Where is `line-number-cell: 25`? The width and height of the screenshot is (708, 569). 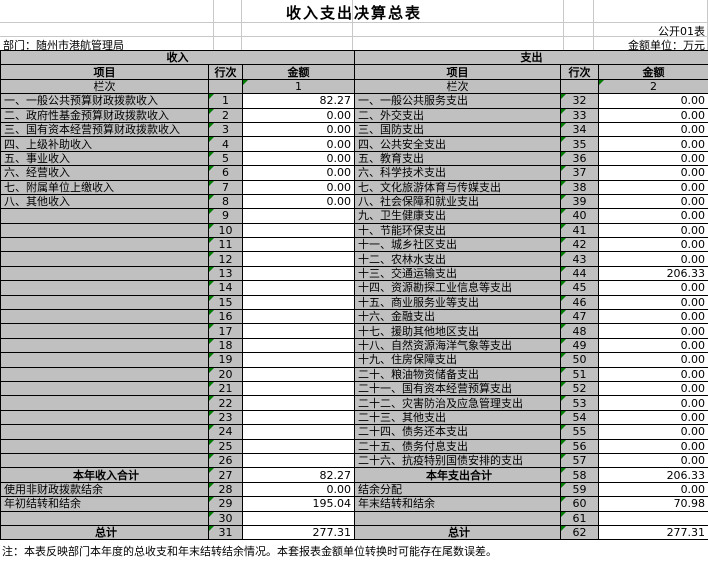 line-number-cell: 25 is located at coordinates (225, 446).